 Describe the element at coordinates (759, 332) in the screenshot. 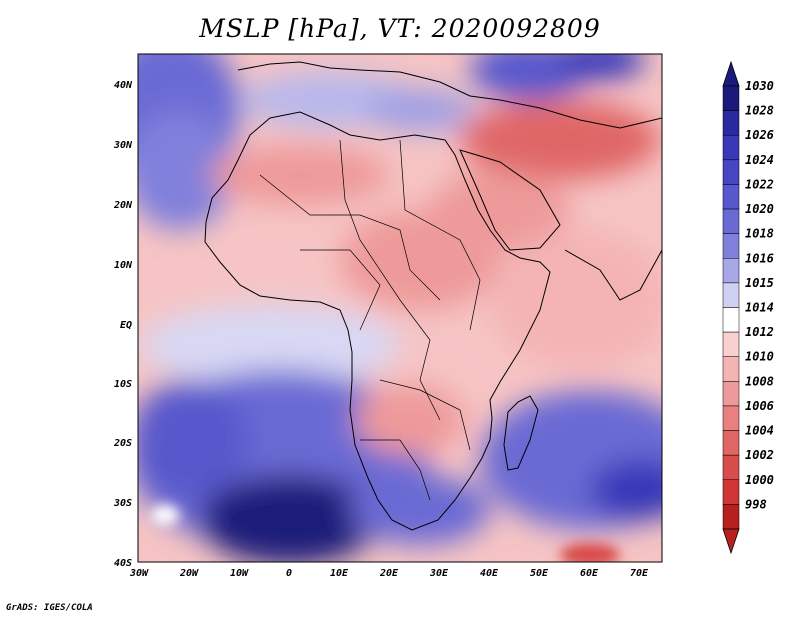

I see `colorbar-label: 1012` at that location.